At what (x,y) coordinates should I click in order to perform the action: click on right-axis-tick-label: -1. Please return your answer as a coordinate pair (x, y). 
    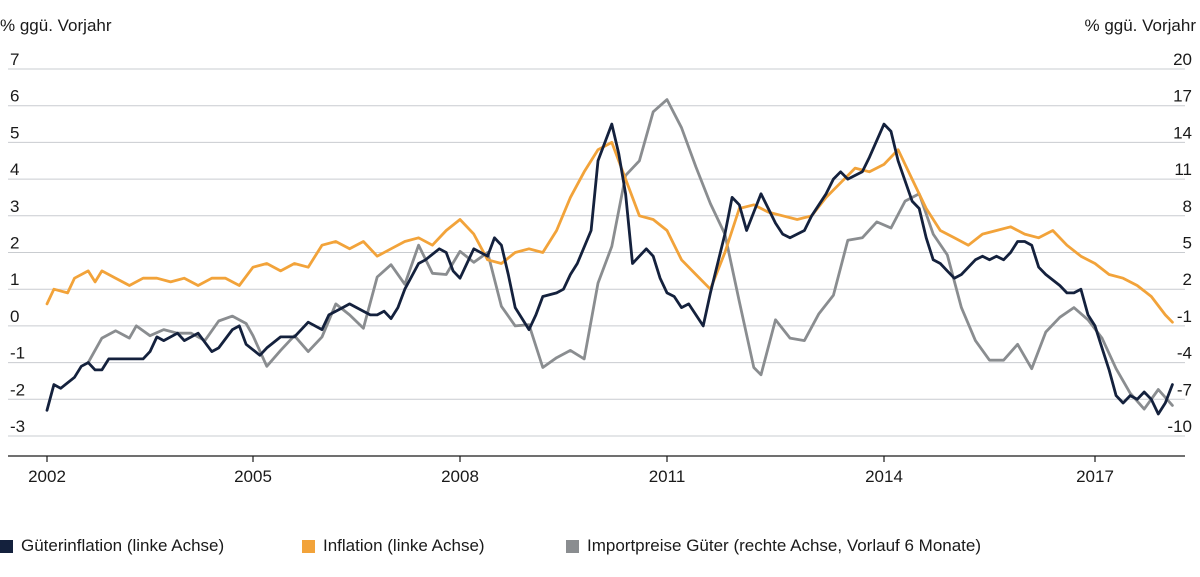
    Looking at the image, I should click on (1184, 316).